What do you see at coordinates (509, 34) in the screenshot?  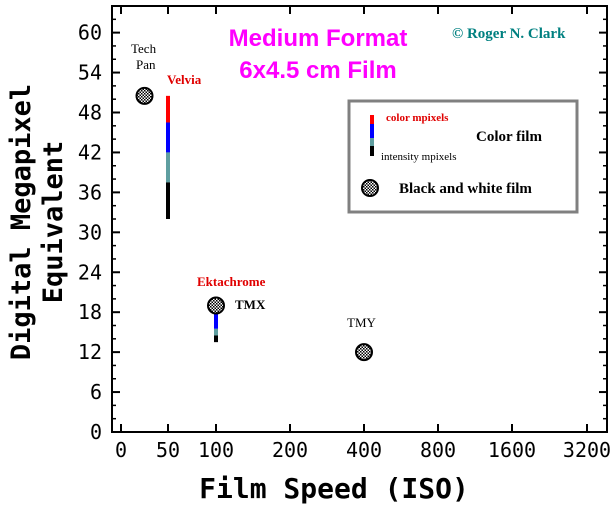 I see `copyright-text: © Roger N. Clark` at bounding box center [509, 34].